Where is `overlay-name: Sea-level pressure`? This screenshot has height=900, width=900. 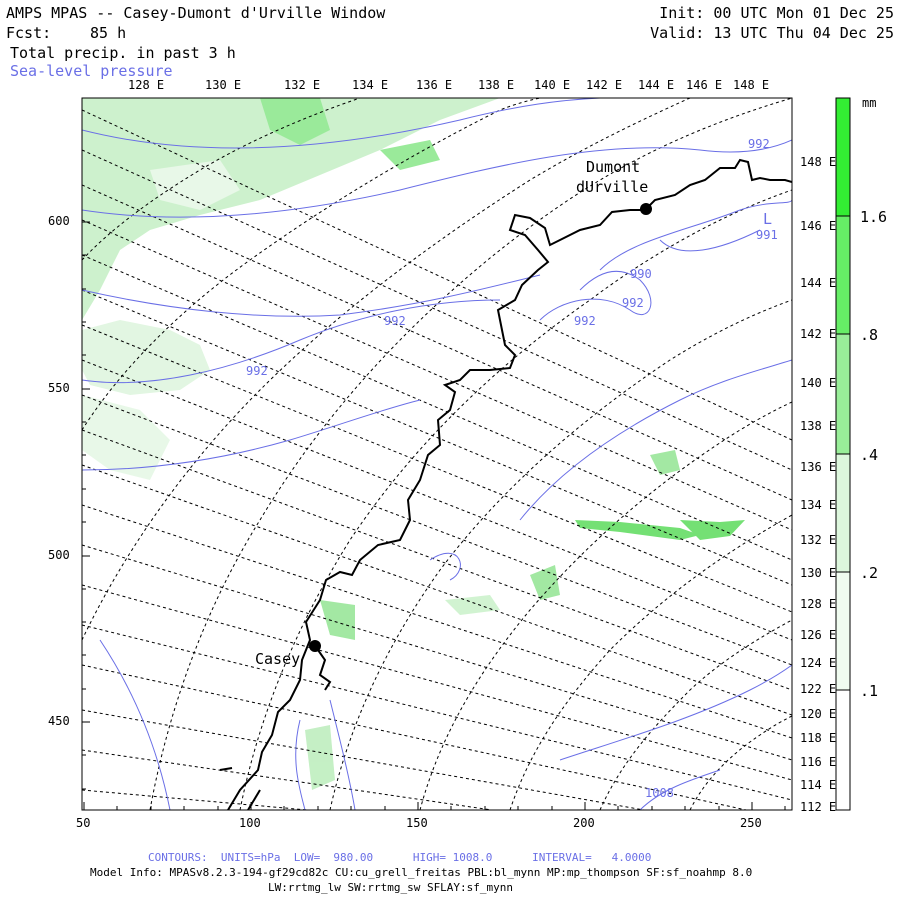
overlay-name: Sea-level pressure is located at coordinates (91, 71).